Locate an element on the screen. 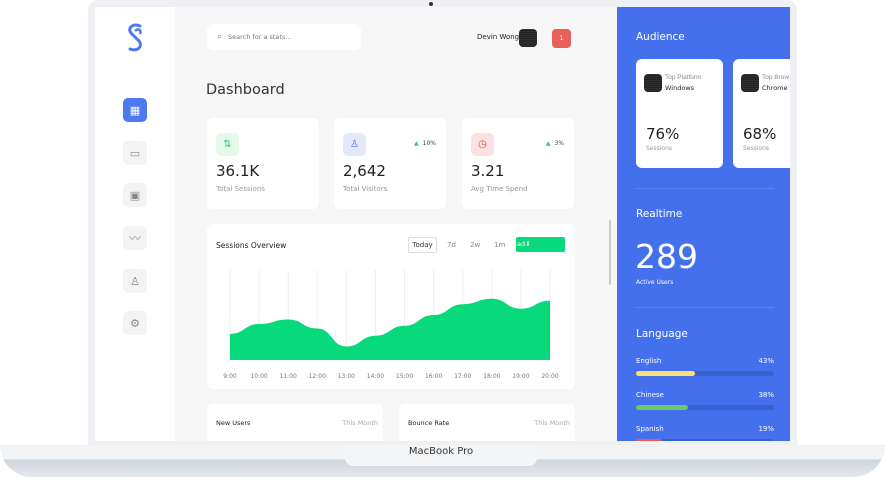 The image size is (885, 477). avatar is located at coordinates (528, 38).